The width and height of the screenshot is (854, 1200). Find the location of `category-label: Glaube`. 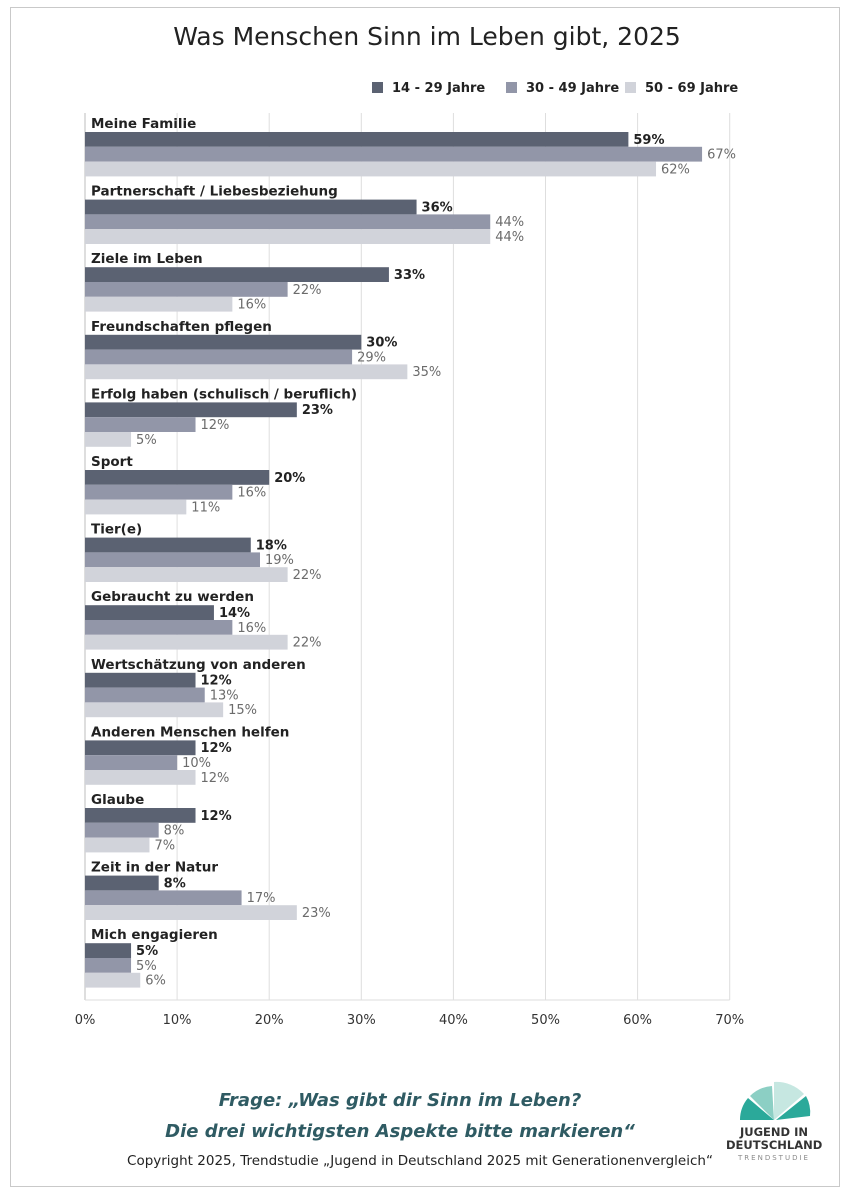

category-label: Glaube is located at coordinates (117, 800).